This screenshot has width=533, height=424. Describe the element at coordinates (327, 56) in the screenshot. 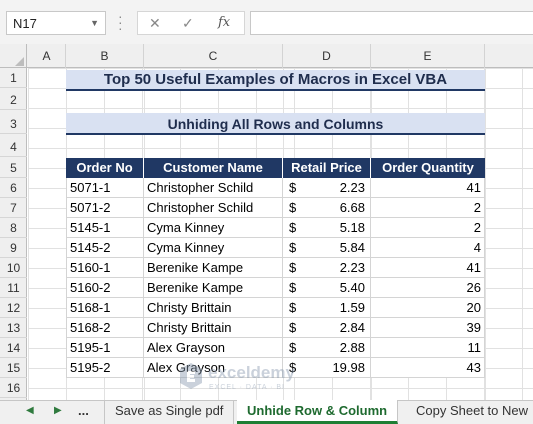

I see `column-header-d: D` at that location.